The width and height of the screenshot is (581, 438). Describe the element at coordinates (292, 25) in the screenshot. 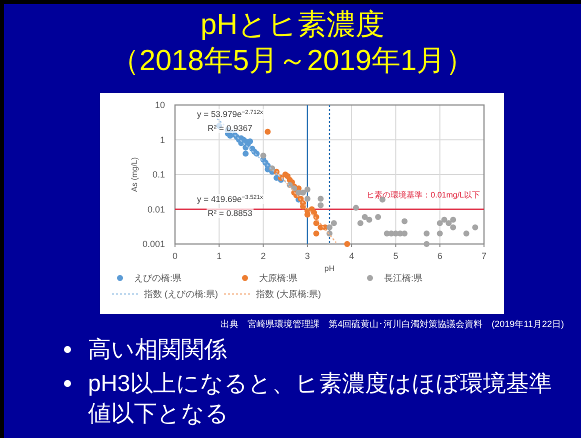

I see `chart-title: pHとヒ素濃度` at that location.